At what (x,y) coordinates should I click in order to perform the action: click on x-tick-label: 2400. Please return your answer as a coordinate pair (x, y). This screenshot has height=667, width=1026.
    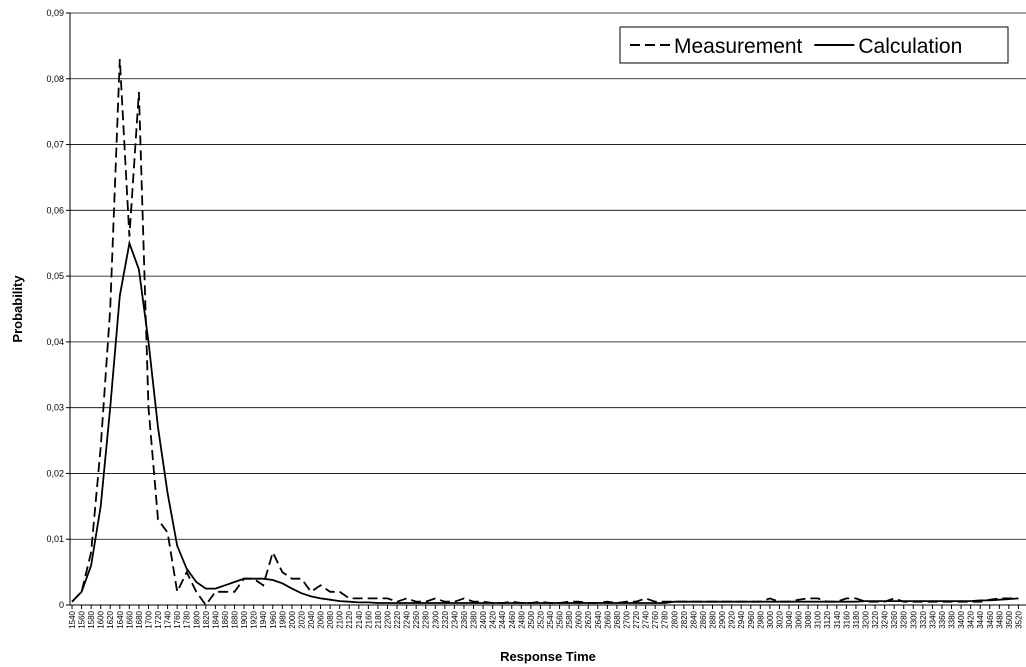
    Looking at the image, I should click on (483, 619).